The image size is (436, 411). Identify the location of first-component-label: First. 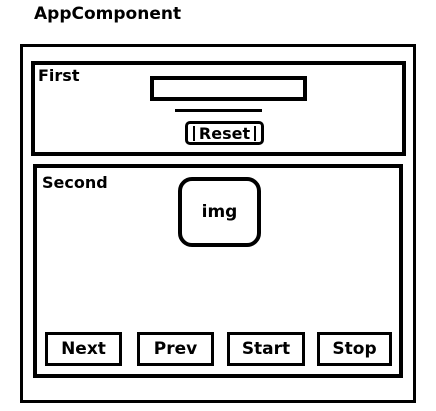
(59, 75).